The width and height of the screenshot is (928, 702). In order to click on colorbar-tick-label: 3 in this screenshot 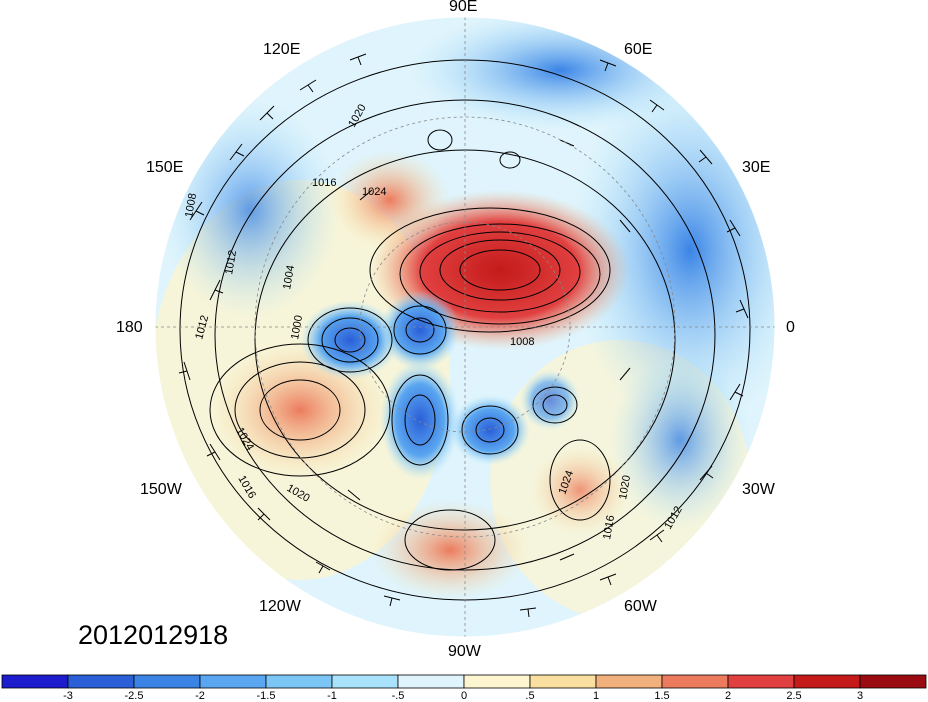, I will do `click(860, 696)`.